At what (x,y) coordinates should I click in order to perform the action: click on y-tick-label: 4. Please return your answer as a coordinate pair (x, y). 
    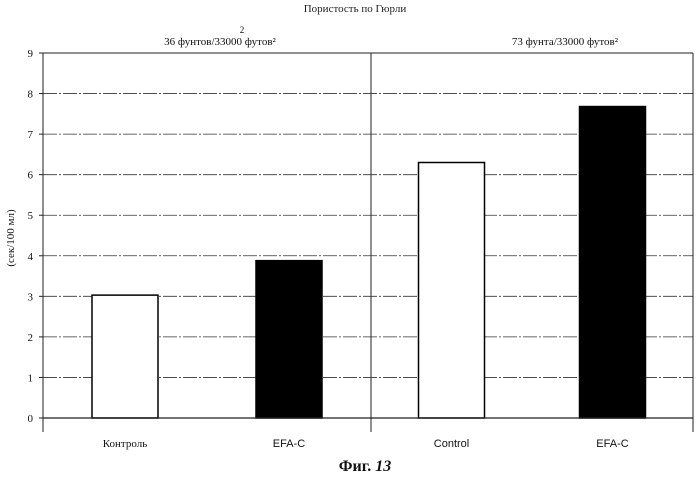
    Looking at the image, I should click on (31, 257).